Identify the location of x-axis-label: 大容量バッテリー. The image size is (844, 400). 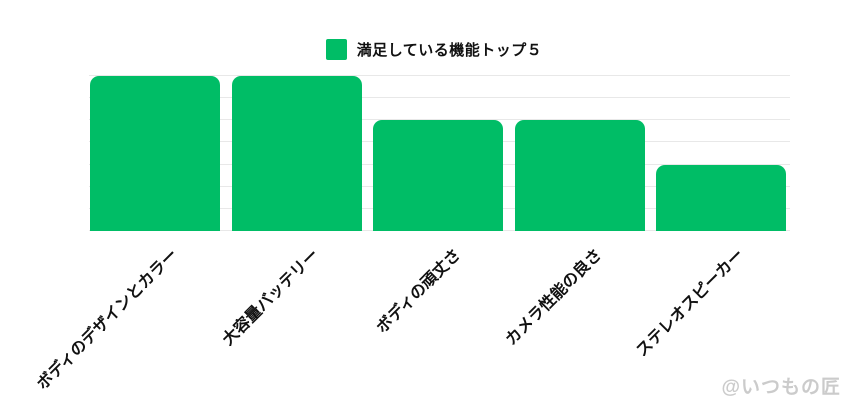
(271, 297).